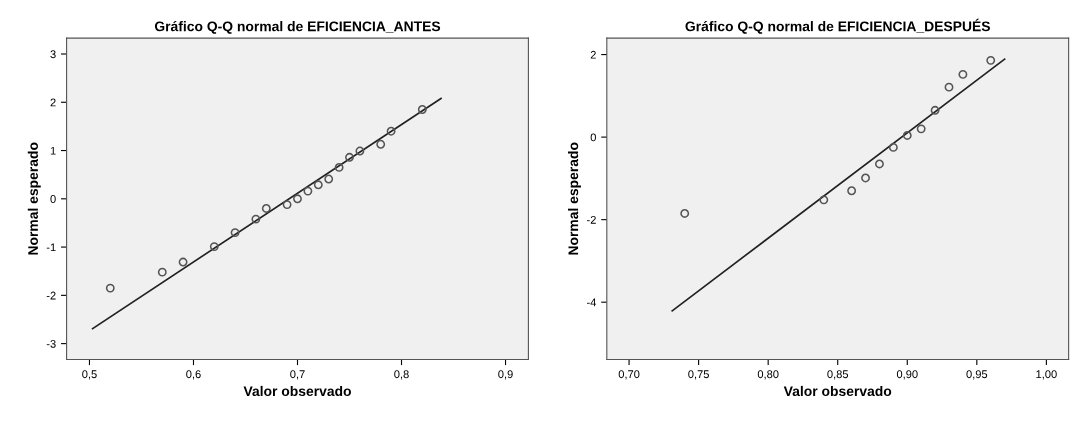  What do you see at coordinates (768, 375) in the screenshot?
I see `x-tick-label: 0,80` at bounding box center [768, 375].